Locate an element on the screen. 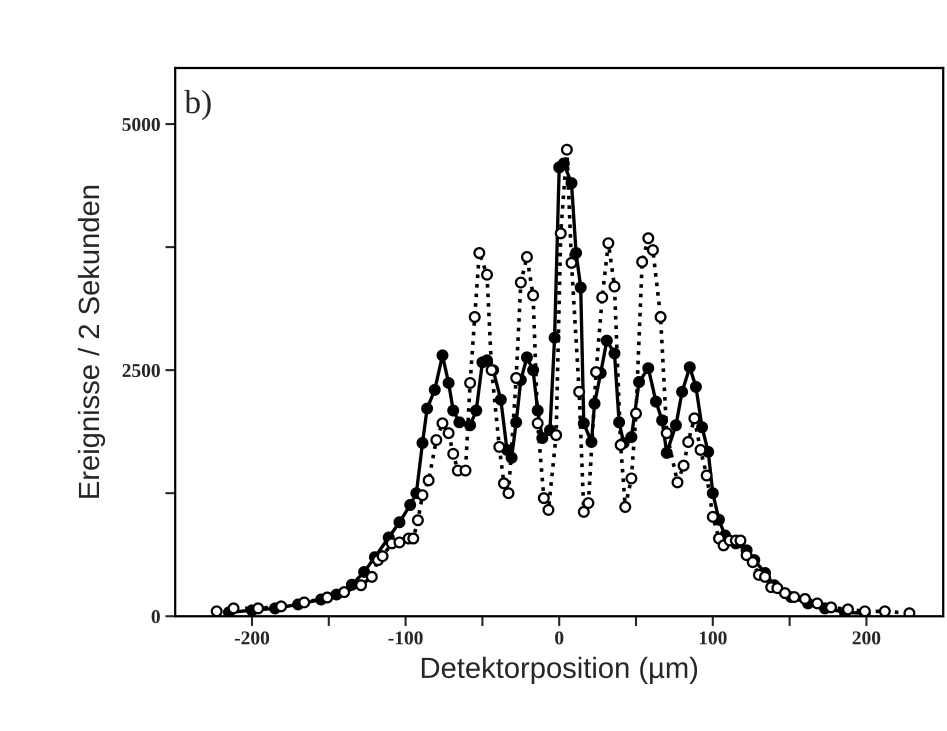 The image size is (947, 731). y-tick-label: 5000 is located at coordinates (141, 125).